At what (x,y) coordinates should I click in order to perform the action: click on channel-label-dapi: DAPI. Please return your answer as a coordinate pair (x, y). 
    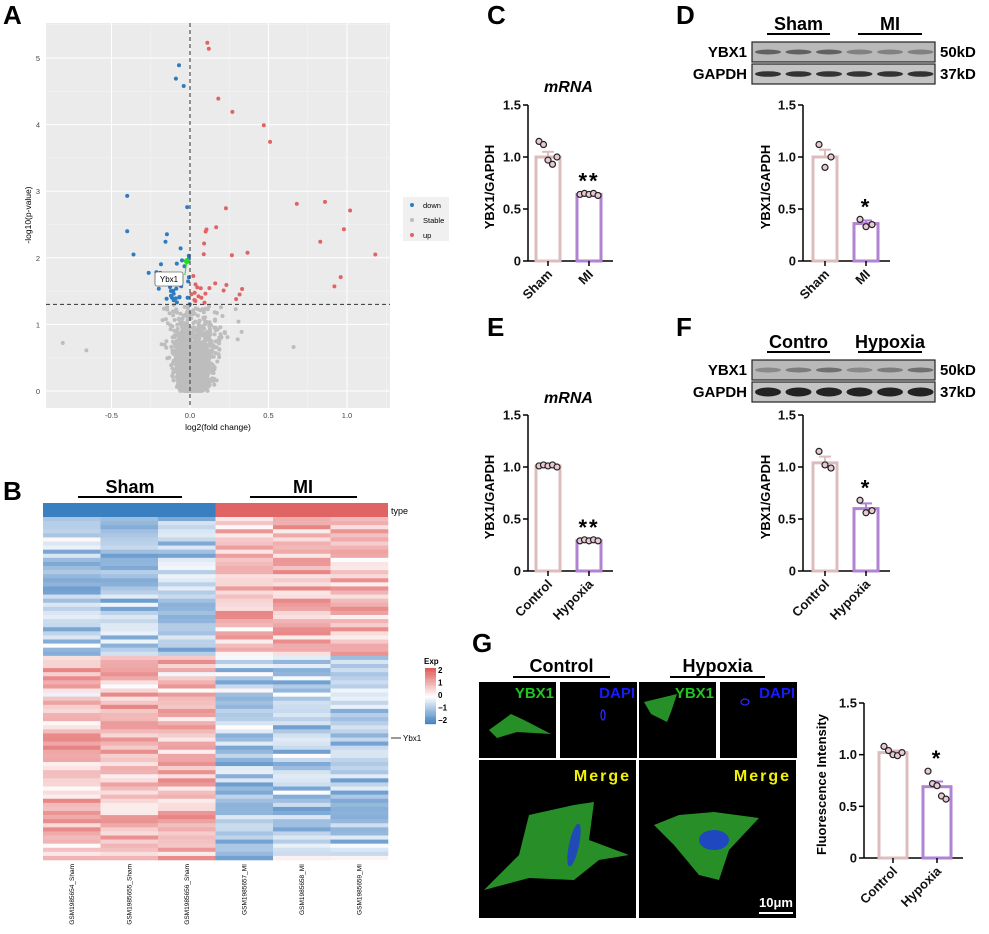
    Looking at the image, I should click on (777, 693).